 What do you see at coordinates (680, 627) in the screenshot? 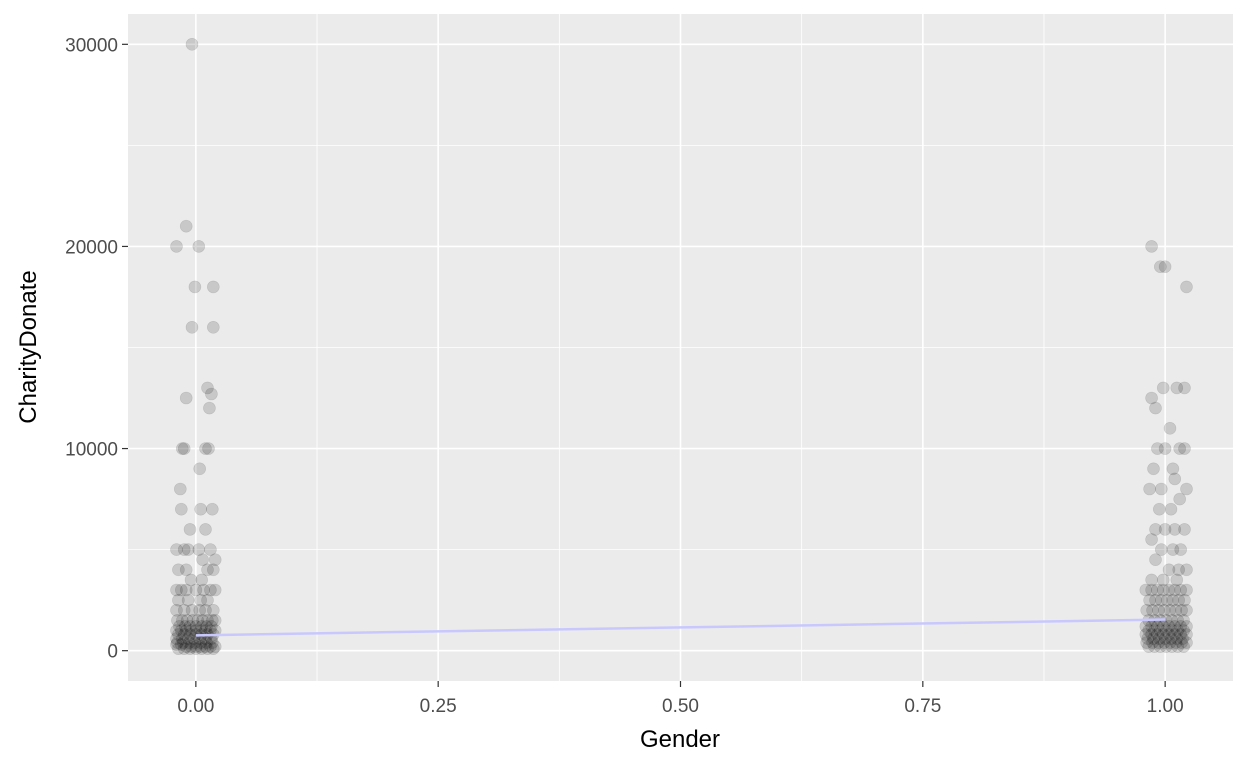
I see `regression-line` at bounding box center [680, 627].